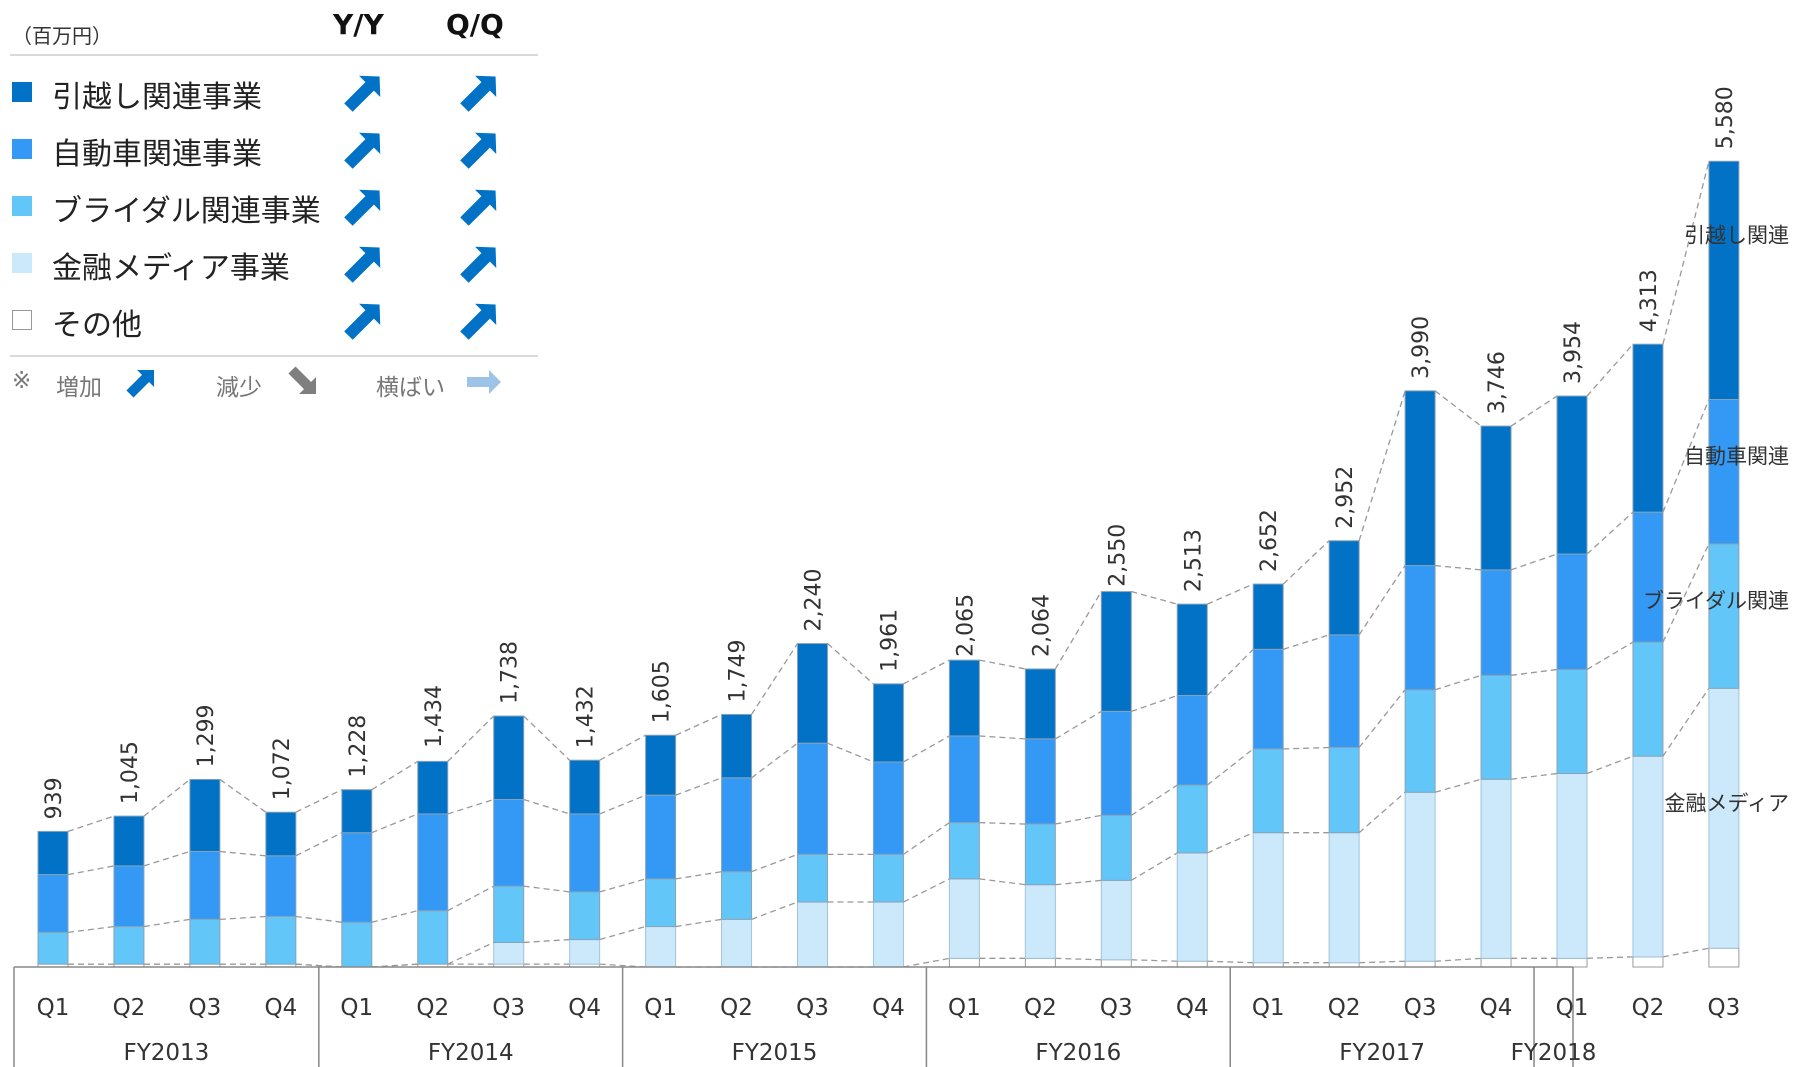 The image size is (1793, 1067). What do you see at coordinates (157, 154) in the screenshot?
I see `legend-label: 自動車関連事業` at bounding box center [157, 154].